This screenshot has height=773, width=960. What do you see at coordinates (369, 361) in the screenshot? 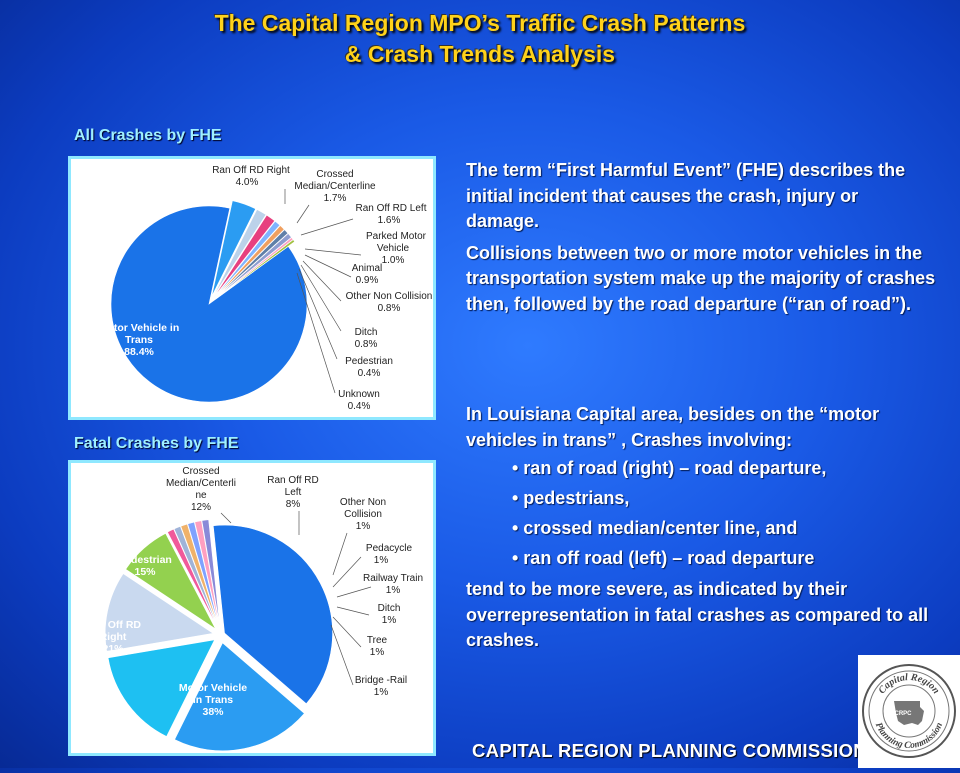
I see `label-pedestrian: Pedestrian` at bounding box center [369, 361].